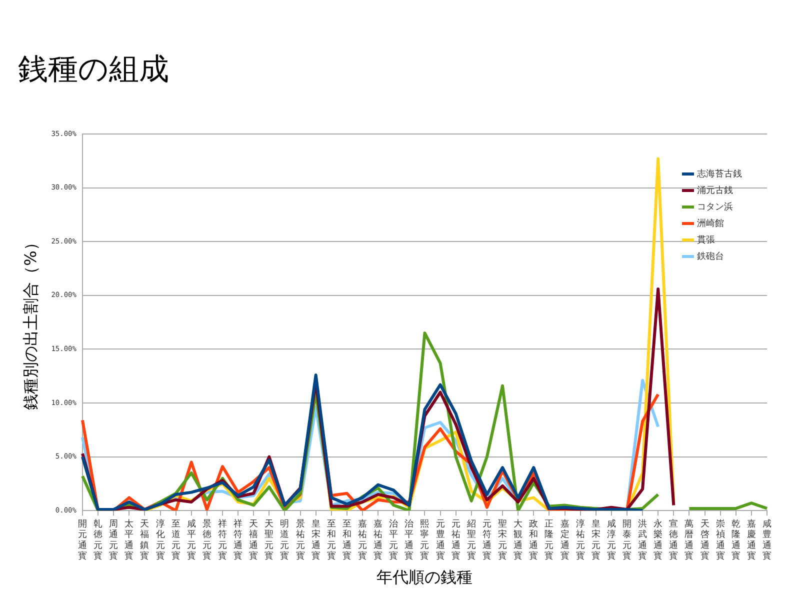 This screenshot has height=600, width=800. Describe the element at coordinates (129, 540) in the screenshot. I see `x-tick-label: 太平通寳` at that location.